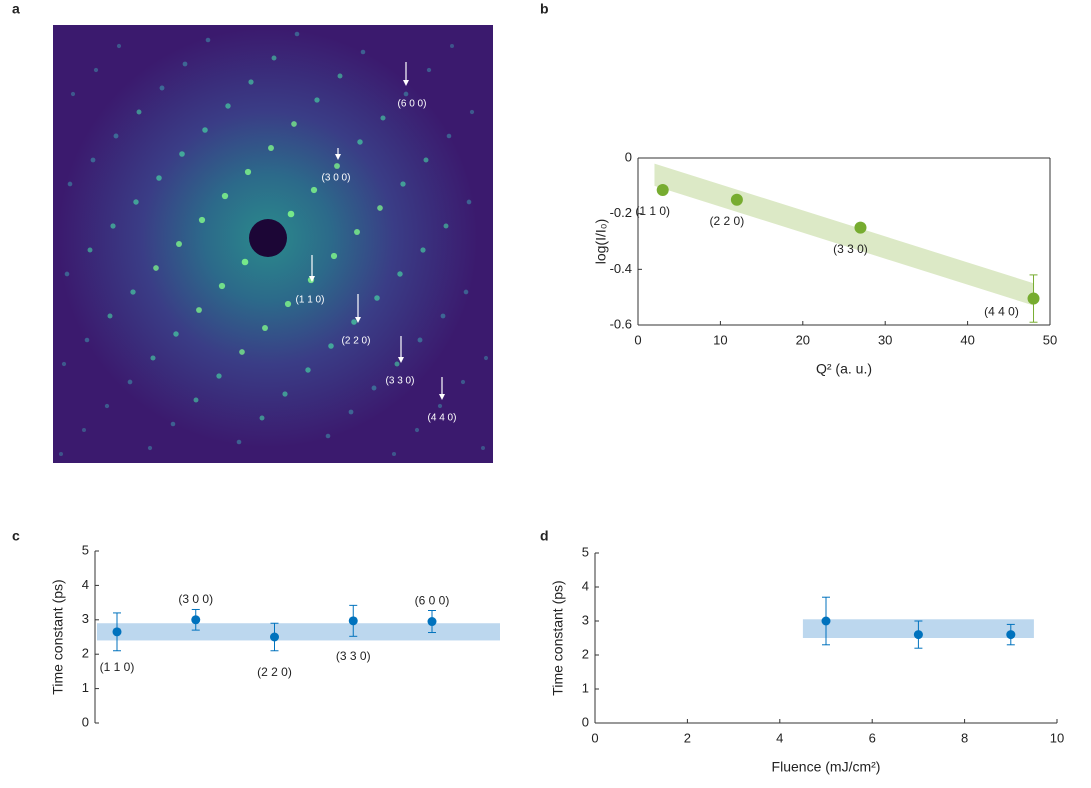 This screenshot has width=1091, height=788. Describe the element at coordinates (412, 104) in the screenshot. I see `annotation: (6 0 0)` at that location.